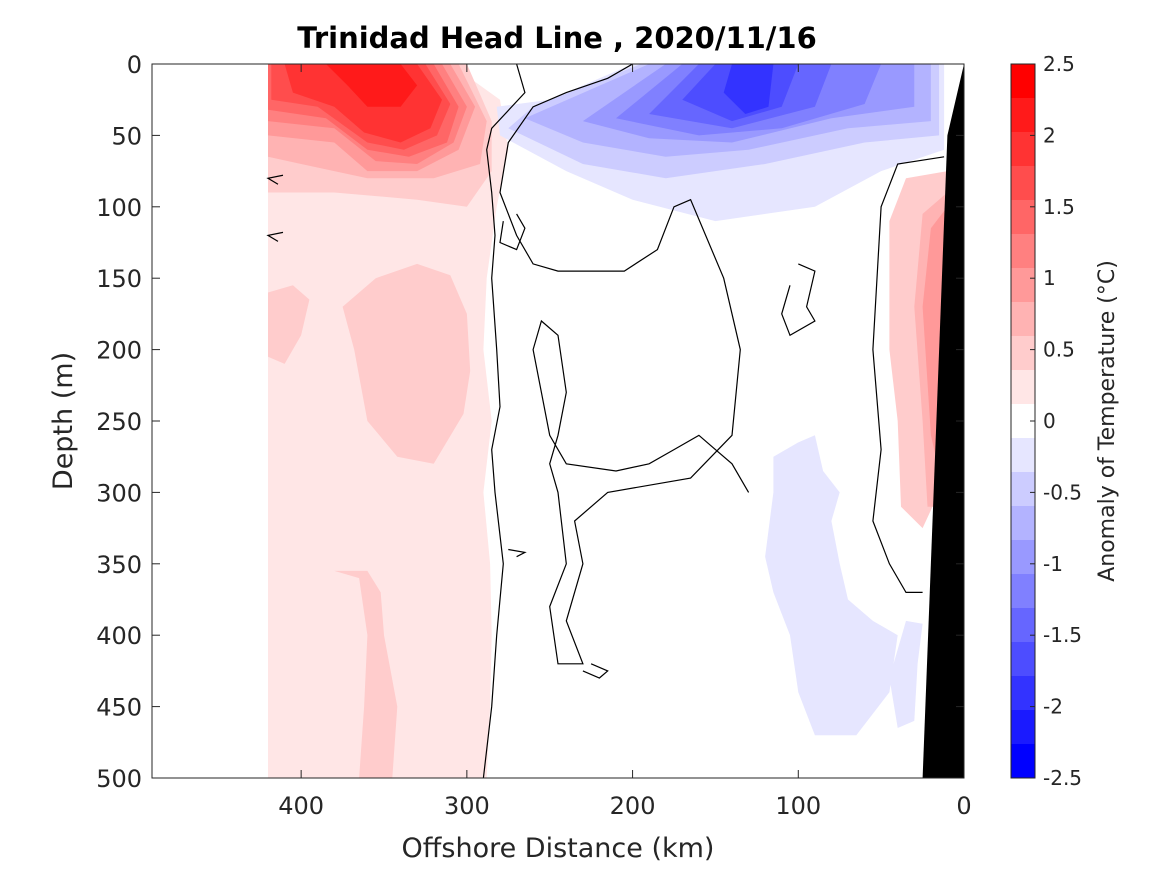  What do you see at coordinates (943, 421) in the screenshot?
I see `continental-shelf` at bounding box center [943, 421].